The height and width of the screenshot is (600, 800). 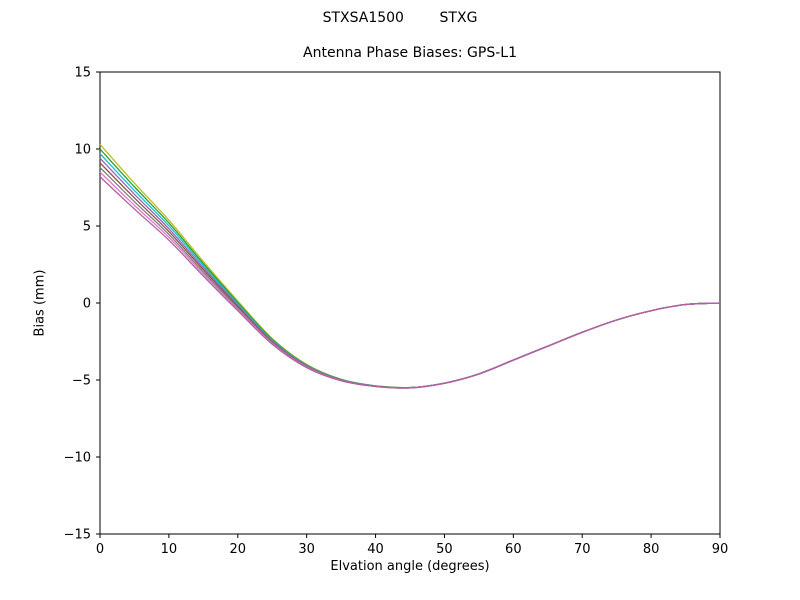 I want to click on y-tick-label: 0, so click(x=87, y=304).